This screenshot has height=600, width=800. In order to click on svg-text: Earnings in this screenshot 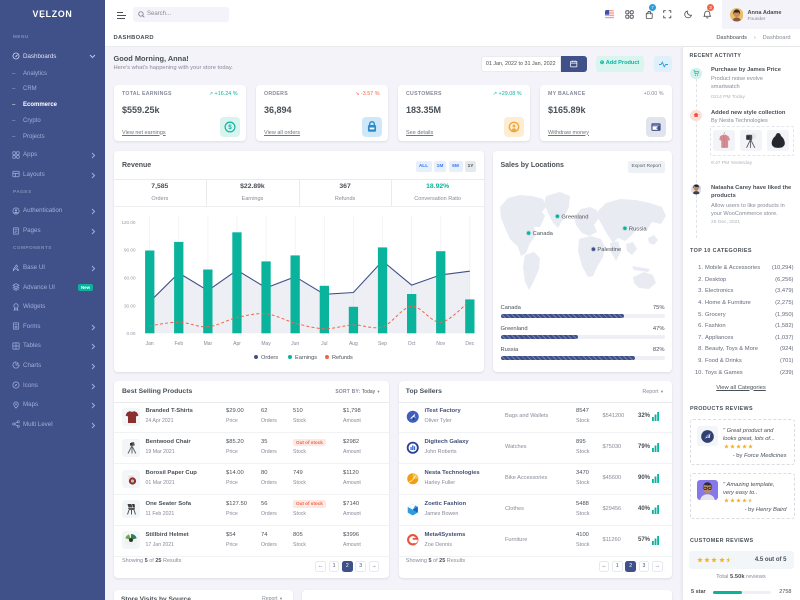, I will do `click(306, 358)`.